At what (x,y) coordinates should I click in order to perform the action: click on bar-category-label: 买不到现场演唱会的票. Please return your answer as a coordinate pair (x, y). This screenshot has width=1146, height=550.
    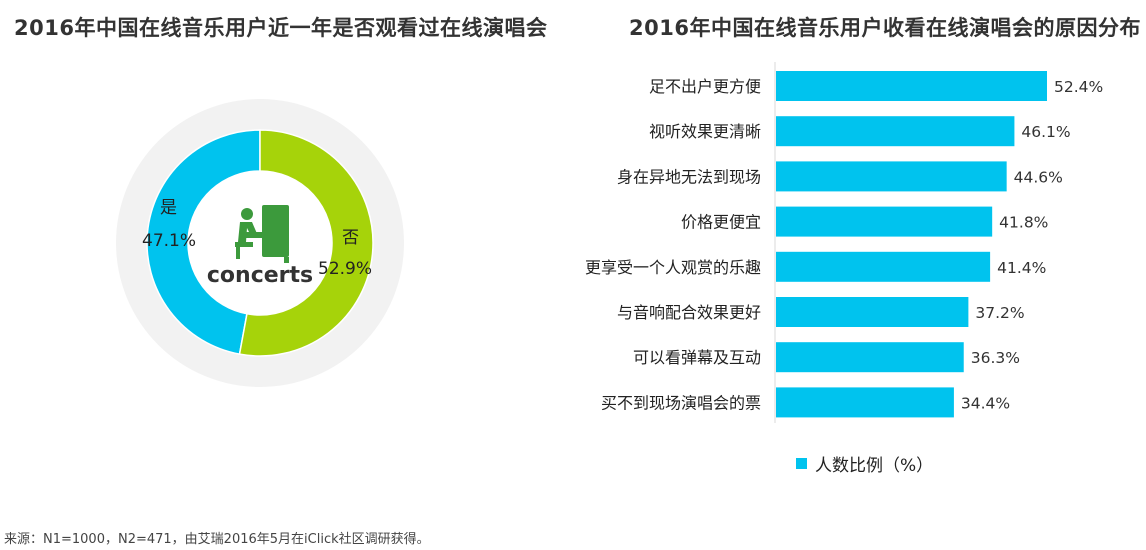
    Looking at the image, I should click on (681, 402).